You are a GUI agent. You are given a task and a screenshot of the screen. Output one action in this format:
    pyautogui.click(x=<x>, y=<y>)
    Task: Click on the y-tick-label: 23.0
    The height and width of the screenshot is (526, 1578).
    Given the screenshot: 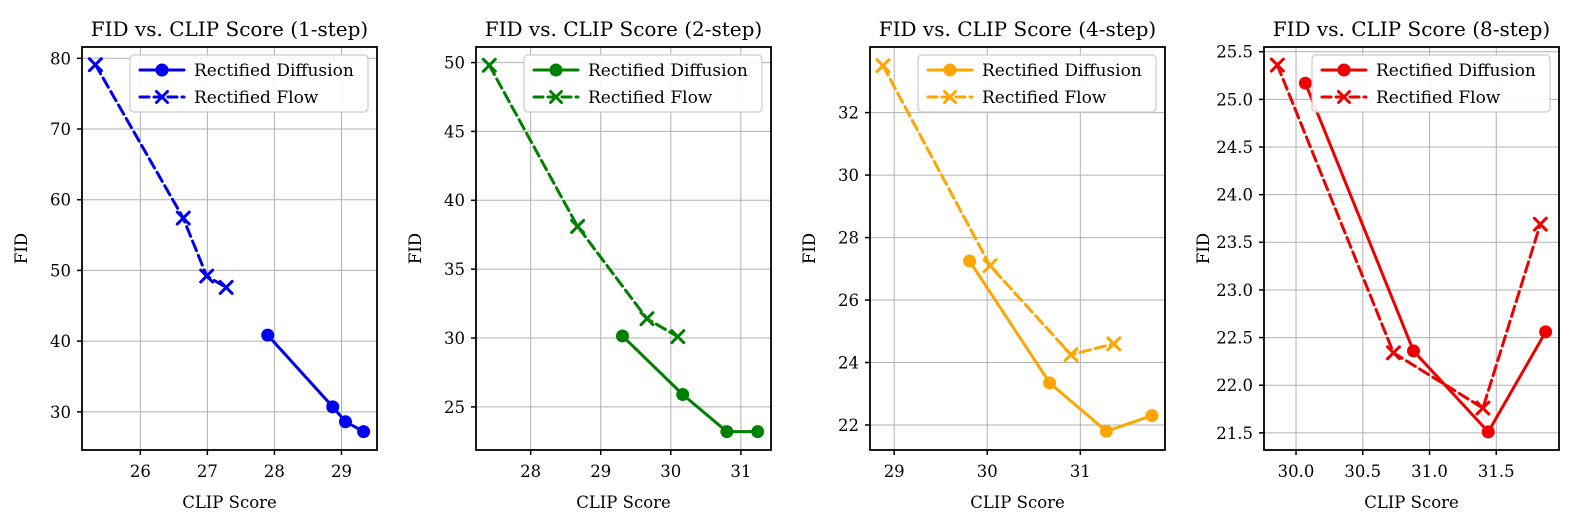 What is the action you would take?
    pyautogui.click(x=1234, y=290)
    